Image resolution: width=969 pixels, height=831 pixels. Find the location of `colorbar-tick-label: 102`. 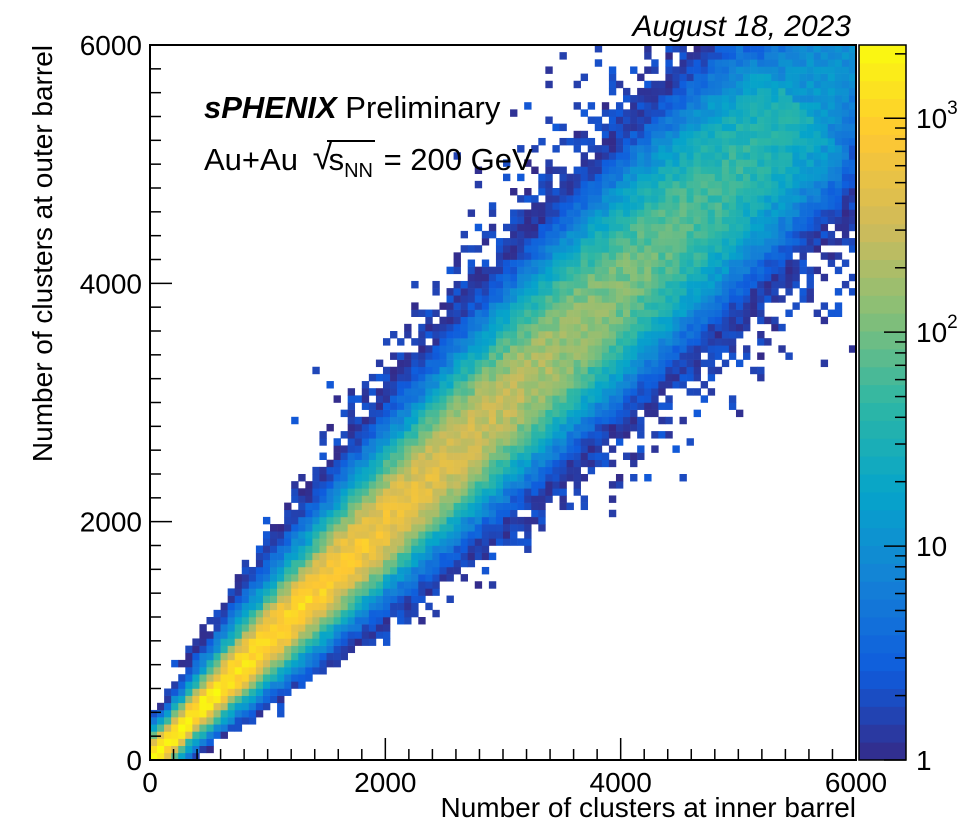

colorbar-tick-label: 102 is located at coordinates (937, 330).